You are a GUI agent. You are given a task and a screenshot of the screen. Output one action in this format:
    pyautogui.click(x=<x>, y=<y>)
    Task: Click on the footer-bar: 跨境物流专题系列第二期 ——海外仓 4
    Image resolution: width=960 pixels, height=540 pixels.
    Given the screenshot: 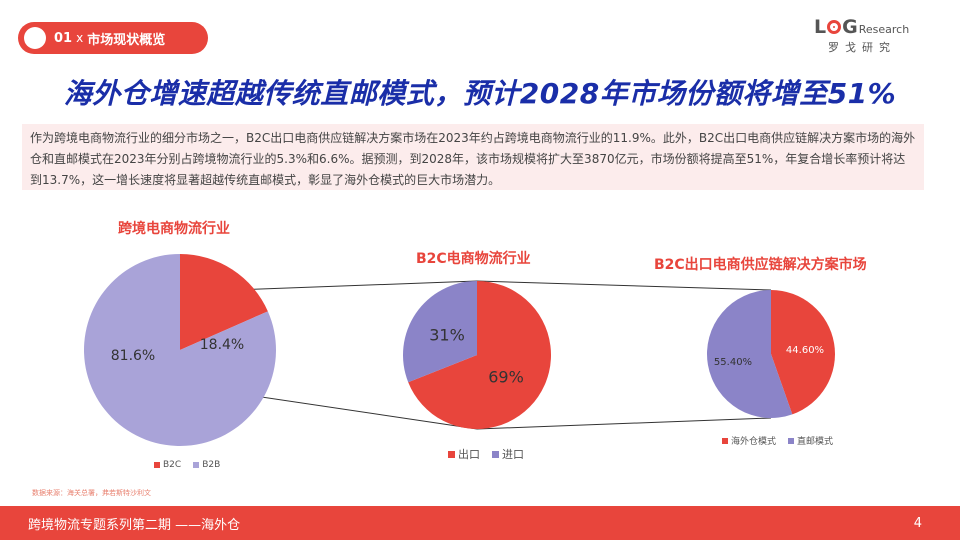 What is the action you would take?
    pyautogui.click(x=480, y=523)
    